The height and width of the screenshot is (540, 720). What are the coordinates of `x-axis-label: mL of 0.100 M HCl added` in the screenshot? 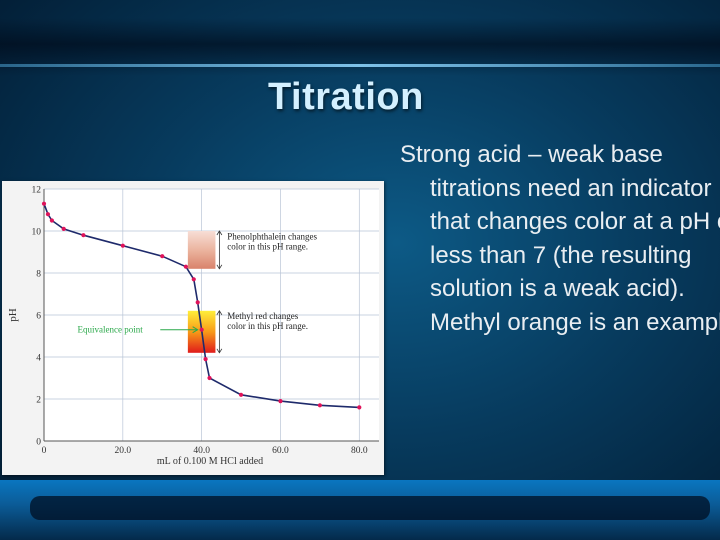 It's located at (210, 461).